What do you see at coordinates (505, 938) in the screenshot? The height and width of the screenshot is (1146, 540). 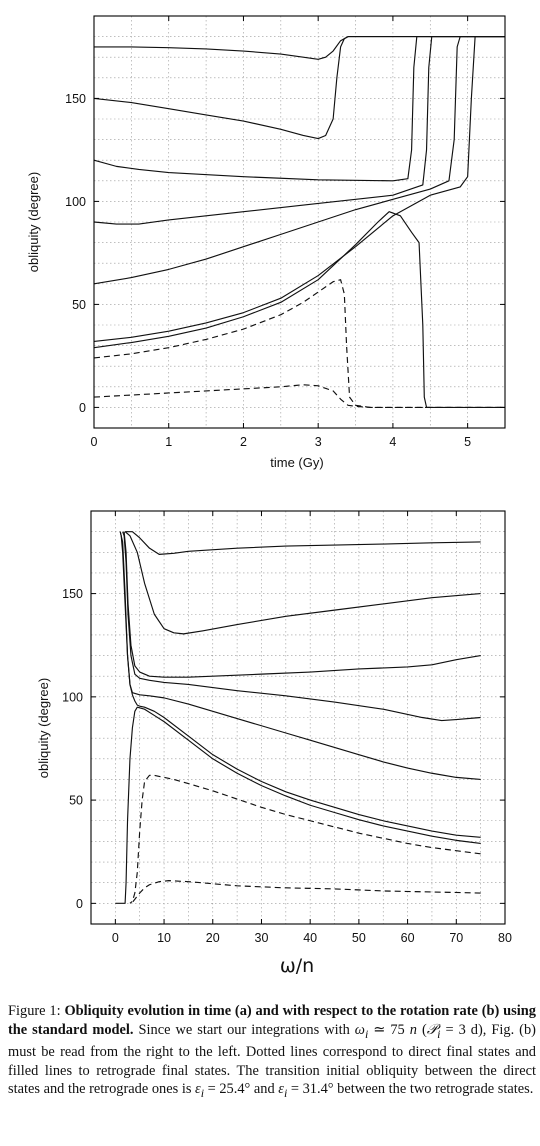 I see `x-tick-label: 80` at bounding box center [505, 938].